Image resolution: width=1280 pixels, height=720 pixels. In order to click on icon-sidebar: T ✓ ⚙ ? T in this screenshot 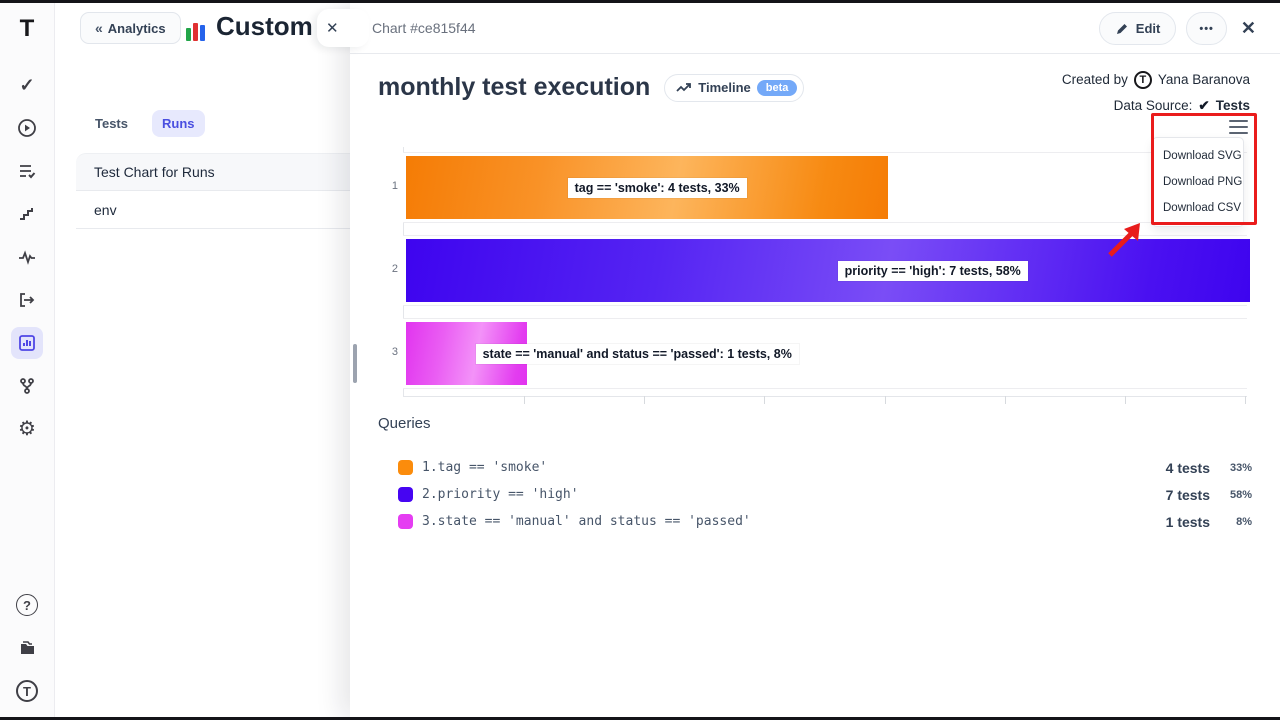, I will do `click(27, 360)`.